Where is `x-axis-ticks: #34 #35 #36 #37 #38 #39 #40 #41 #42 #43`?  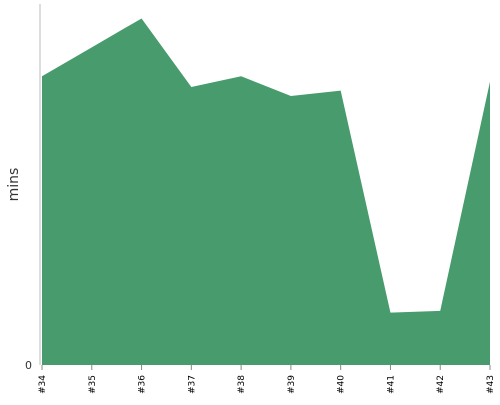 x-axis-ticks: #34 #35 #36 #37 #38 #39 #40 #41 #42 #43 is located at coordinates (267, 379).